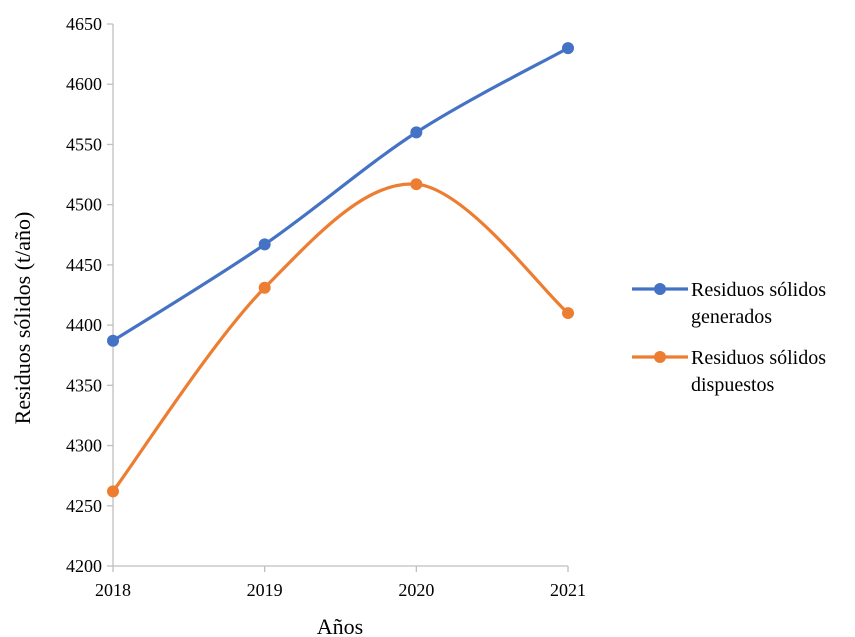  I want to click on y-tick-label: 4500, so click(84, 205).